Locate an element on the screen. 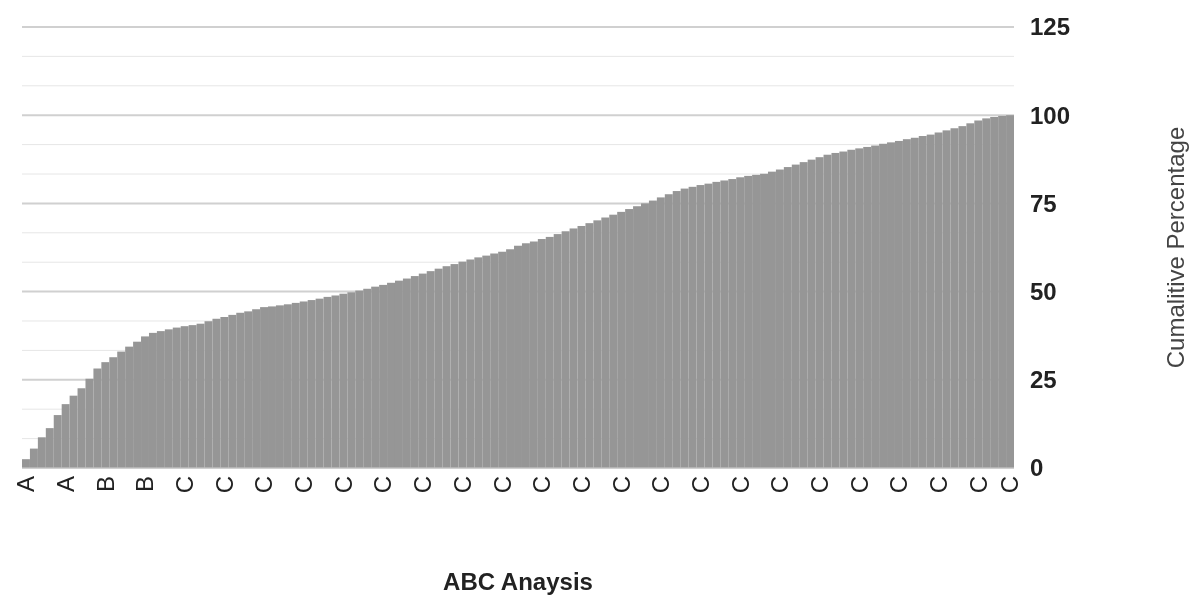 The width and height of the screenshot is (1202, 610). y-tick-label: 25 is located at coordinates (1043, 380).